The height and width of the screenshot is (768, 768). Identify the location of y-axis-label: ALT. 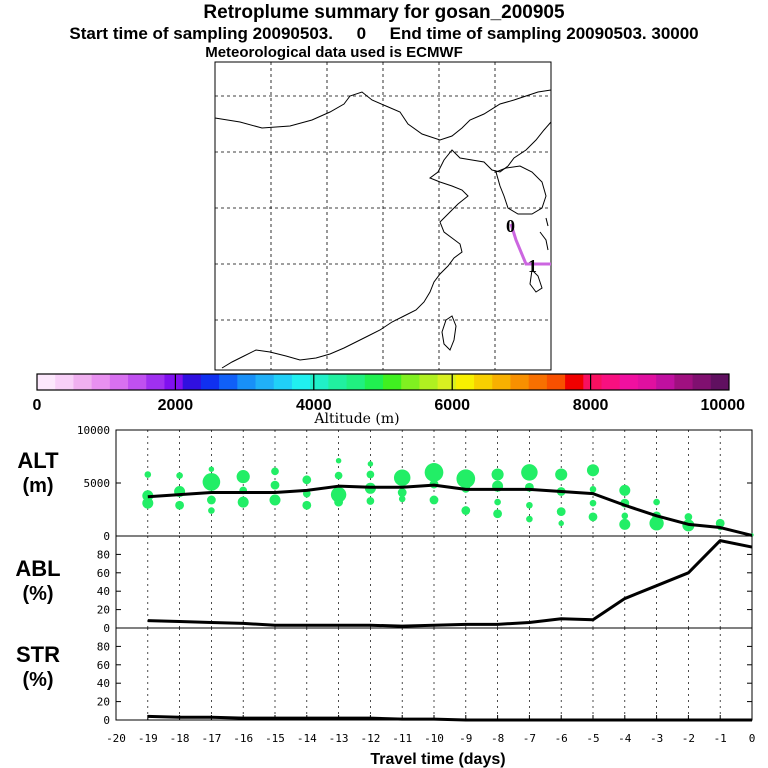
(38, 460).